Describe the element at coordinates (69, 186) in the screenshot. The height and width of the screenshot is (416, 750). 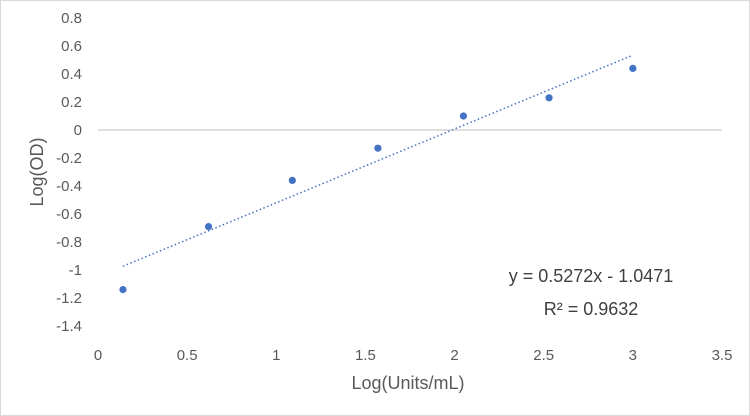
I see `y-tick-label: -0.4` at that location.